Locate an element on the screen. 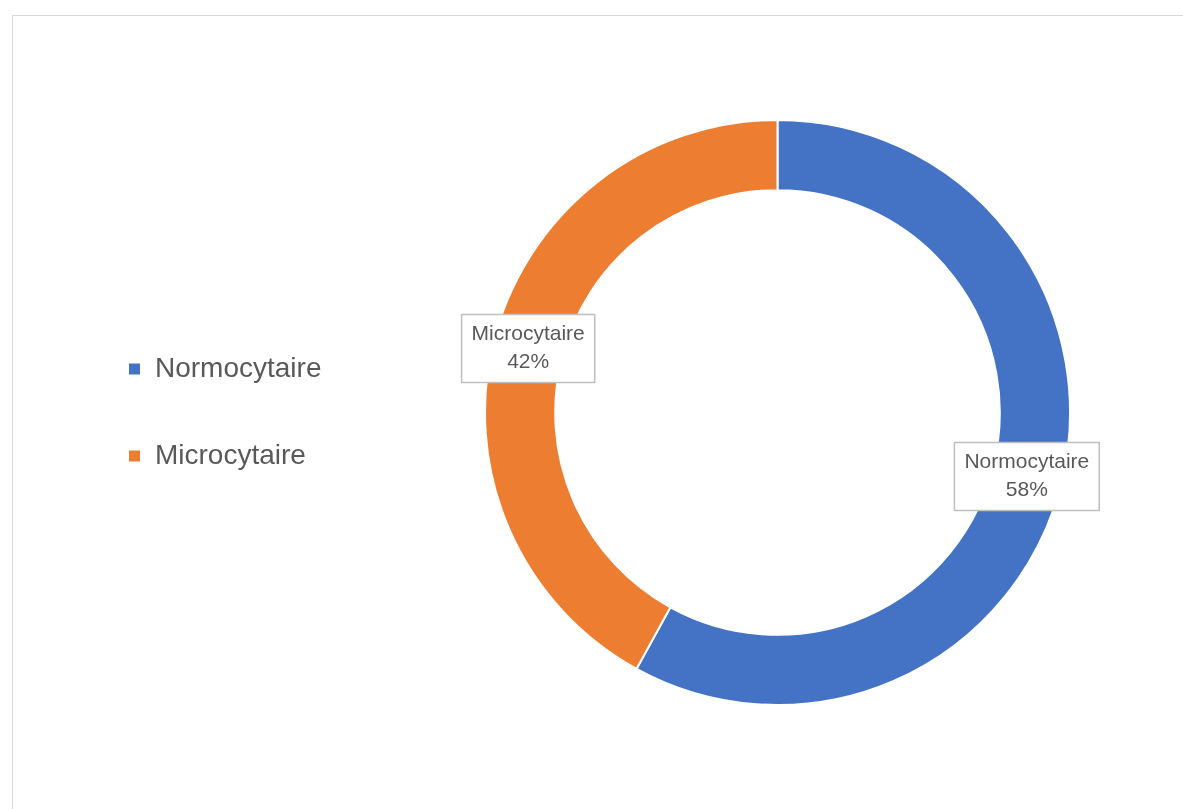  slice-label: Microcytaire is located at coordinates (528, 333).